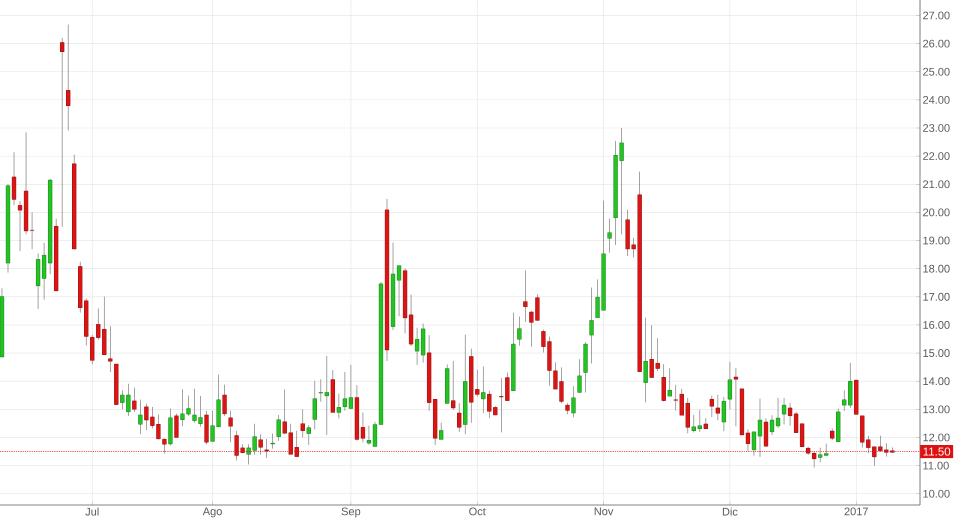  I want to click on y-tick-label: 26.00, so click(936, 44).